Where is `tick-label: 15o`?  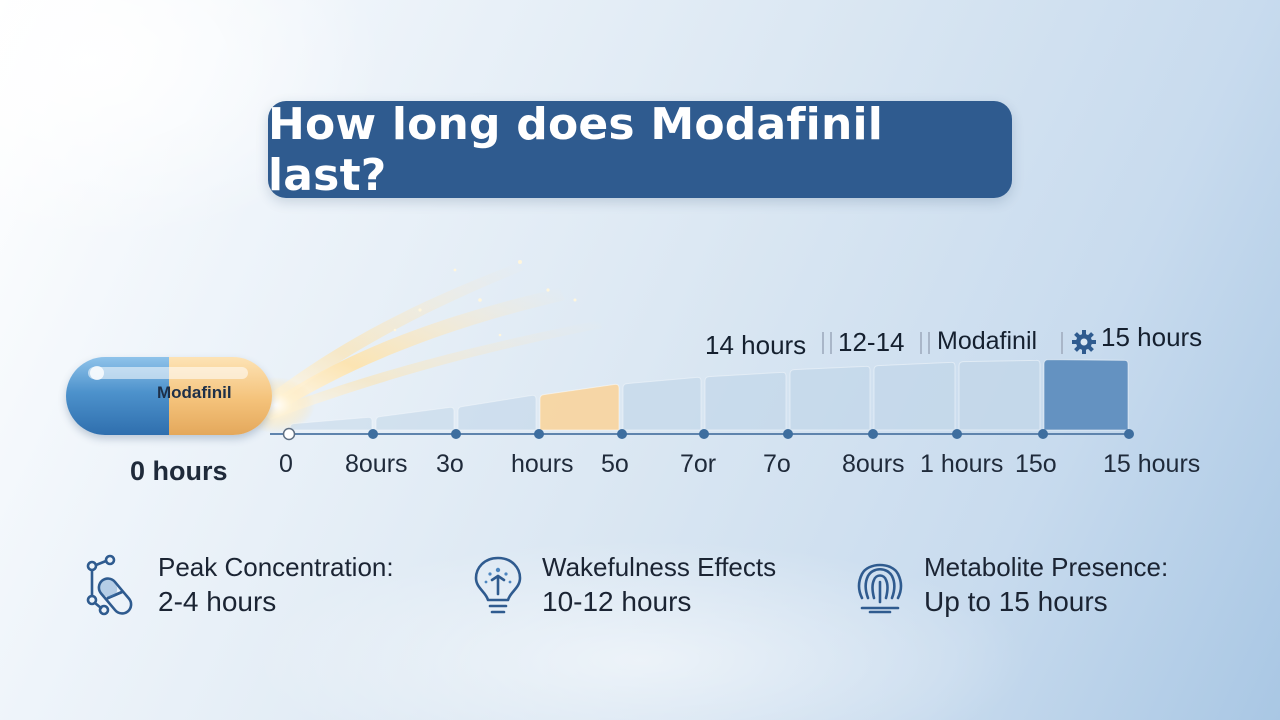
tick-label: 15o is located at coordinates (1036, 464).